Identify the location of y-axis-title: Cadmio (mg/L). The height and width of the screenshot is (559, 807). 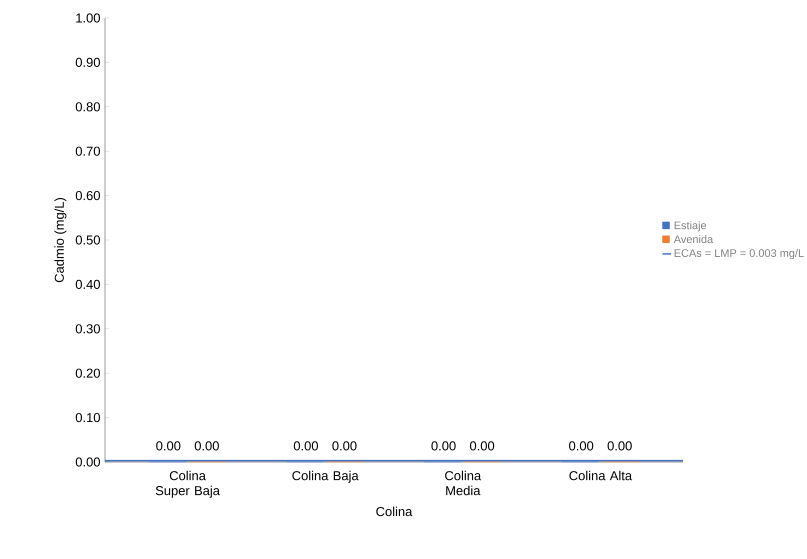
(60, 240).